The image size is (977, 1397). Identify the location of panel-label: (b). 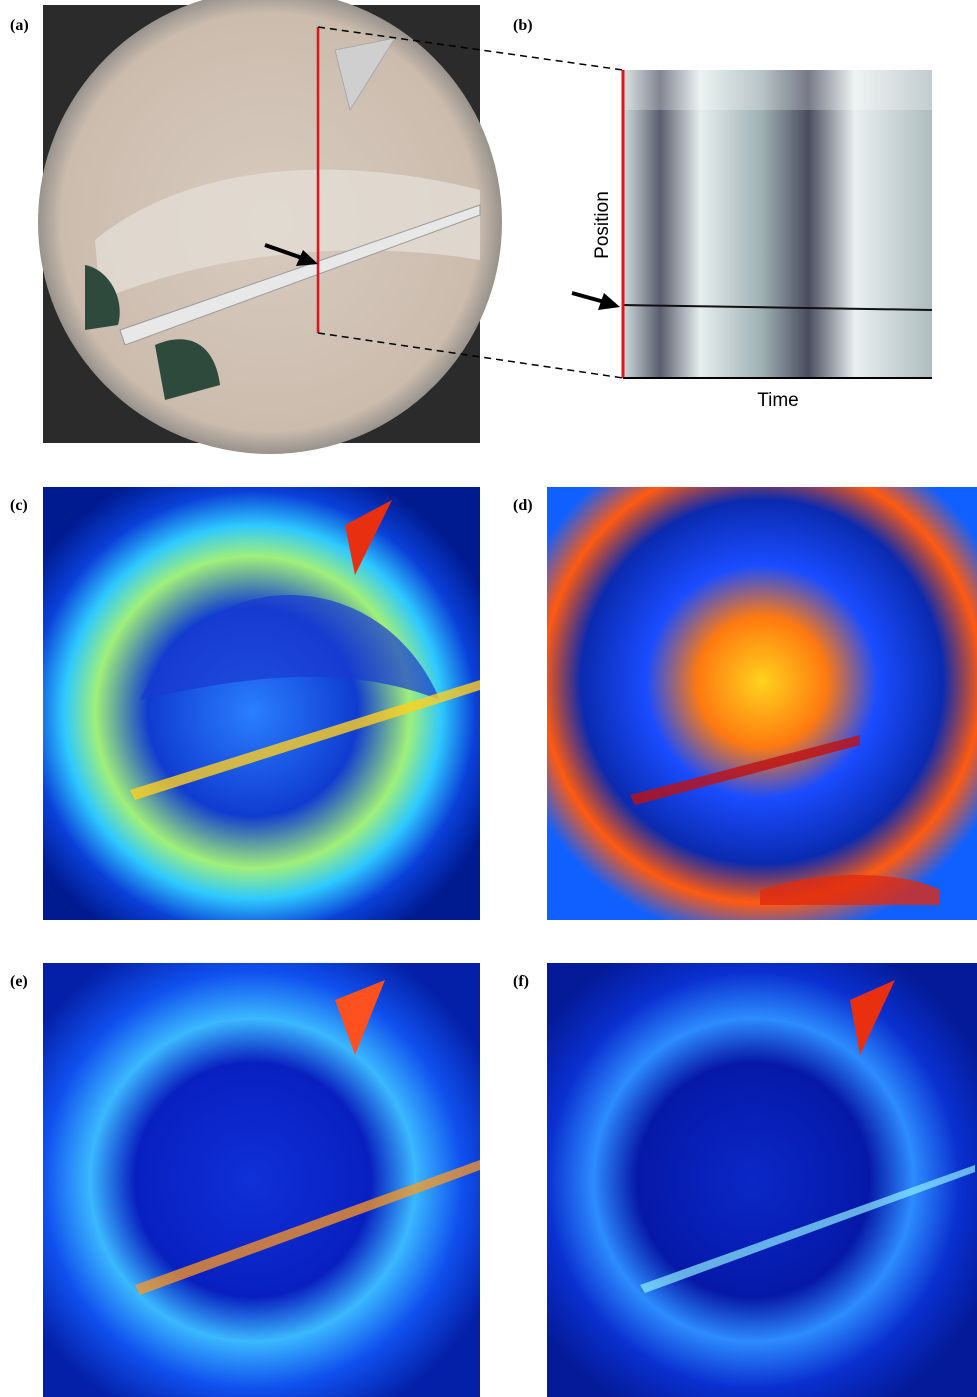
(523, 25).